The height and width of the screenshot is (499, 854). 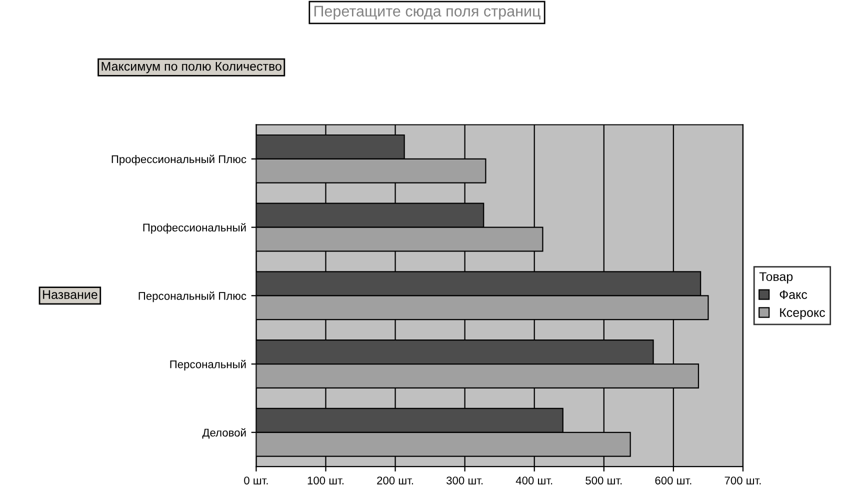 I want to click on text: Максимум по полю Количество, so click(x=192, y=68).